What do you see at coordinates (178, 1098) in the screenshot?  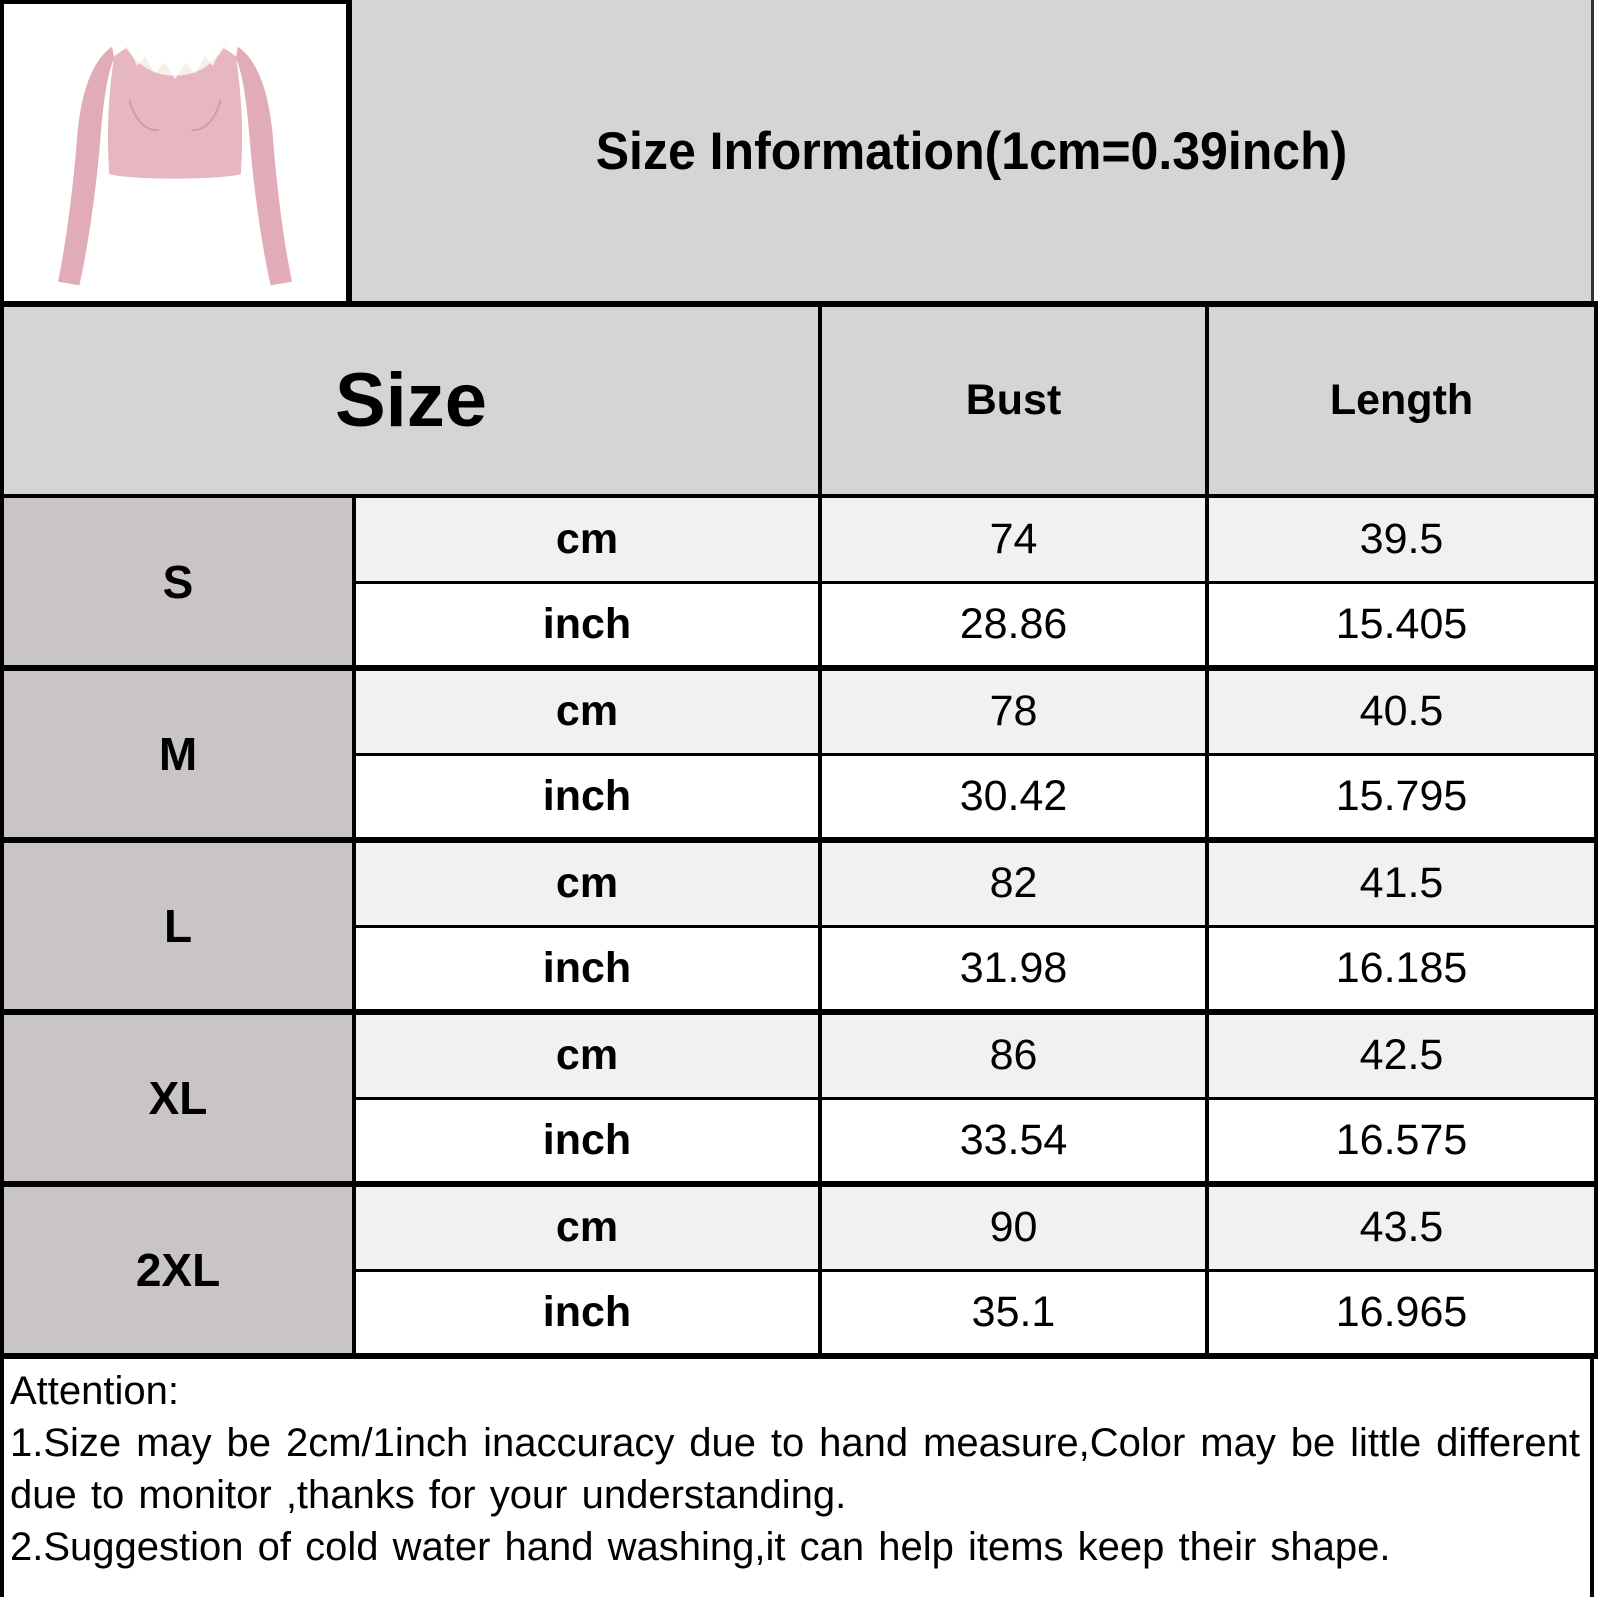 I see `size-label-xl: XL` at bounding box center [178, 1098].